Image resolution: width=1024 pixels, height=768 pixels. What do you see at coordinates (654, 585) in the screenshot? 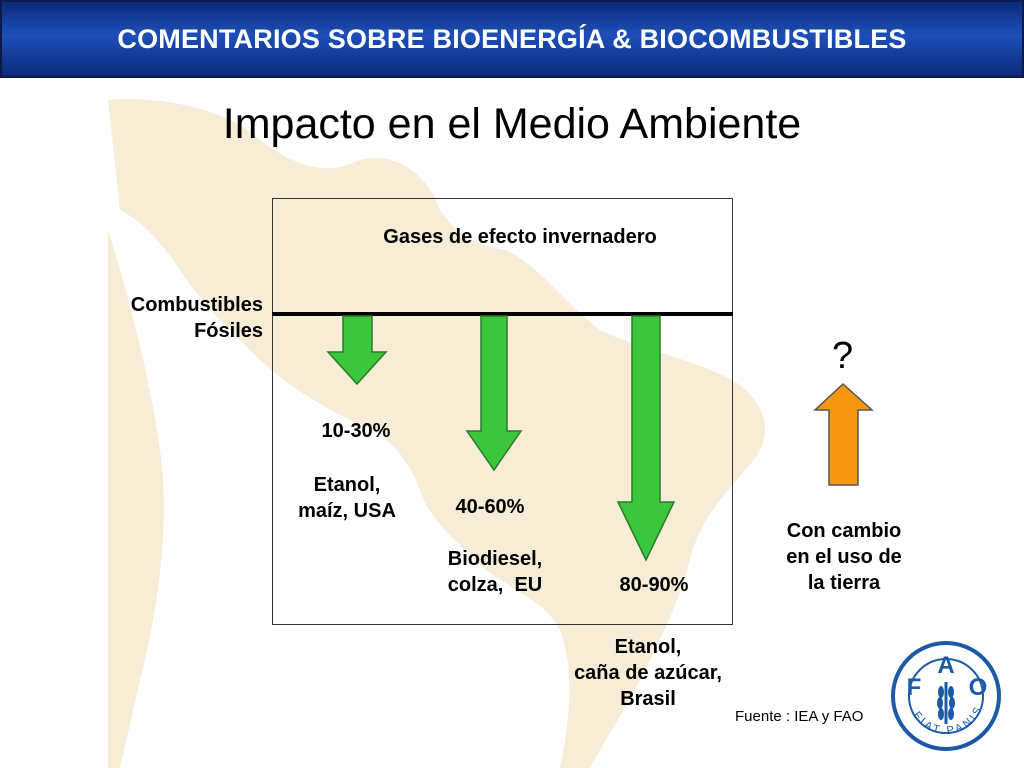
I see `percent-cana: 80-90%` at bounding box center [654, 585].